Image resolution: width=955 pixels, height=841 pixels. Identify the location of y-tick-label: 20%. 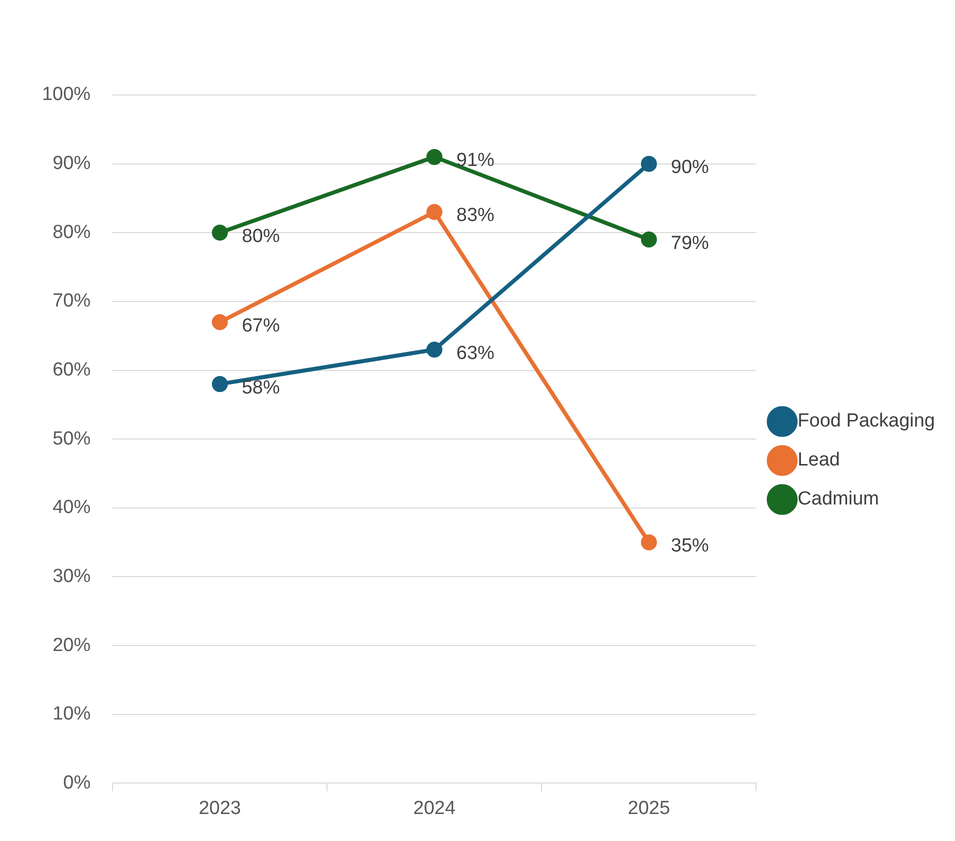
(71, 645).